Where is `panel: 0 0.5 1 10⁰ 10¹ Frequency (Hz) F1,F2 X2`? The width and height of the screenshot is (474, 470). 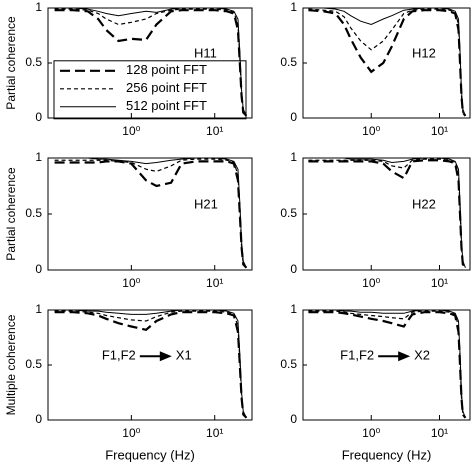 panel: 0 0.5 1 10⁰ 10¹ Frequency (Hz) F1,F2 X2 is located at coordinates (375, 382).